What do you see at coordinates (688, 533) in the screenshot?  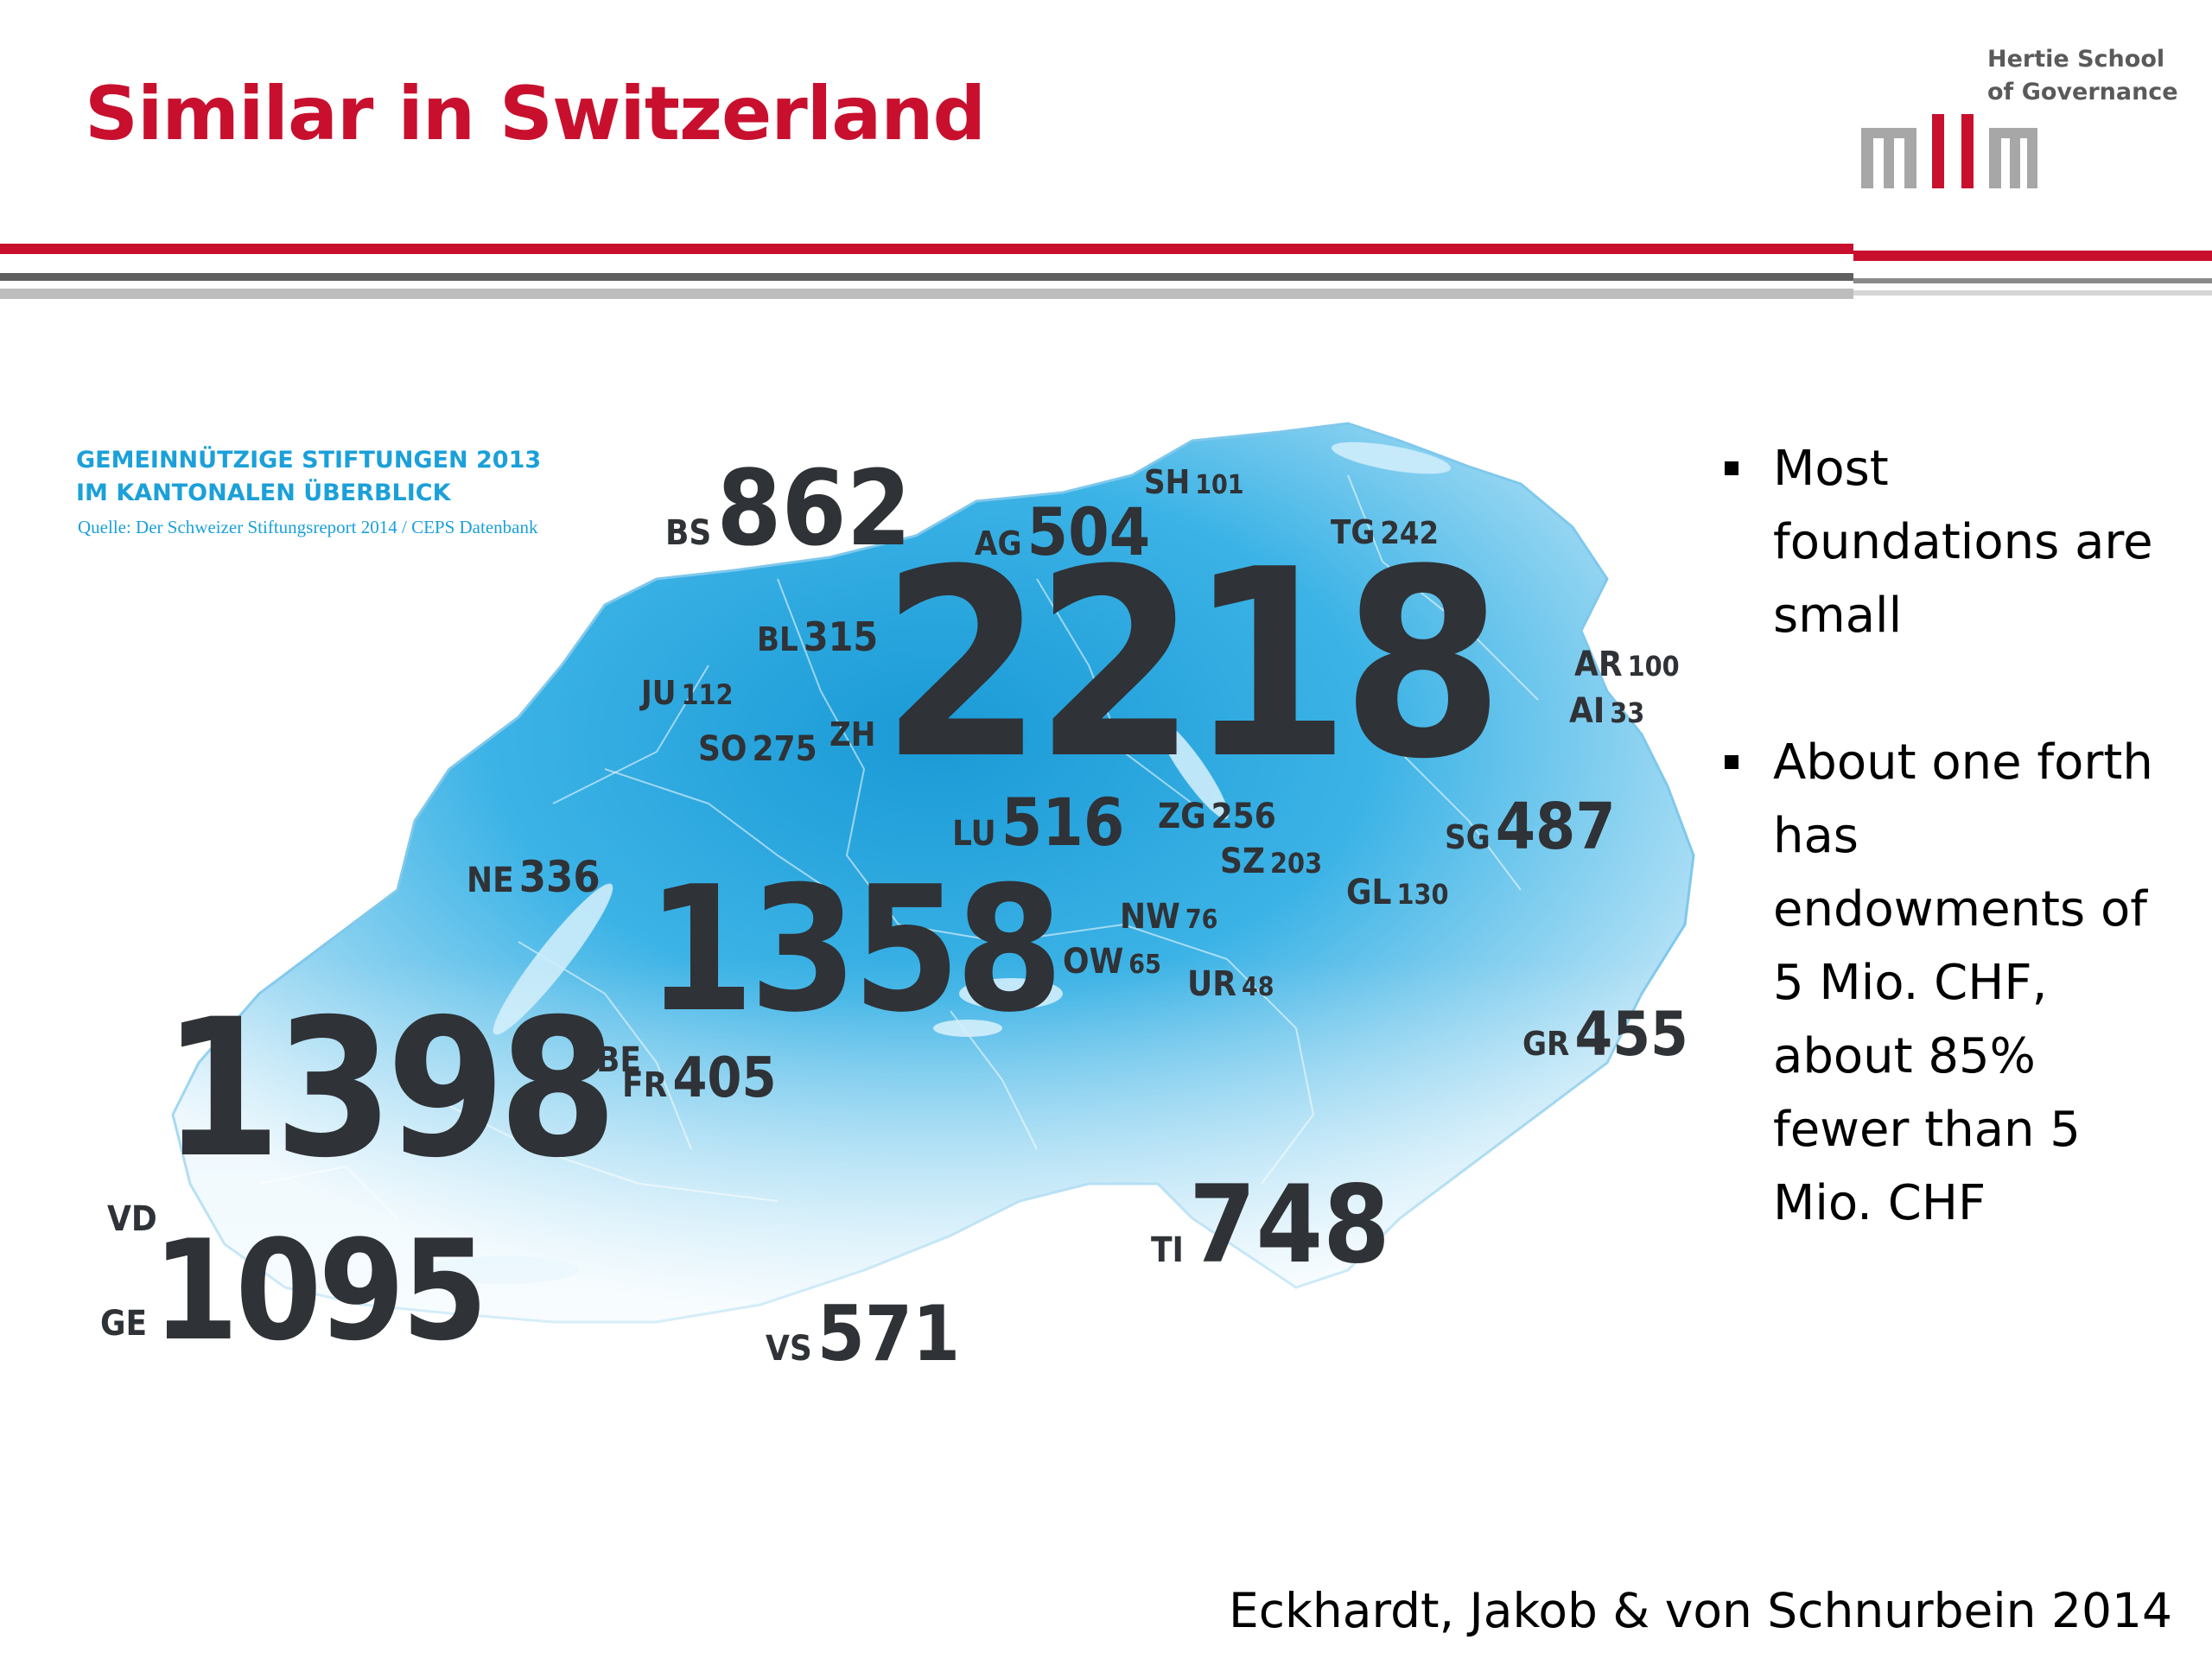 I see `canton-code: BS` at bounding box center [688, 533].